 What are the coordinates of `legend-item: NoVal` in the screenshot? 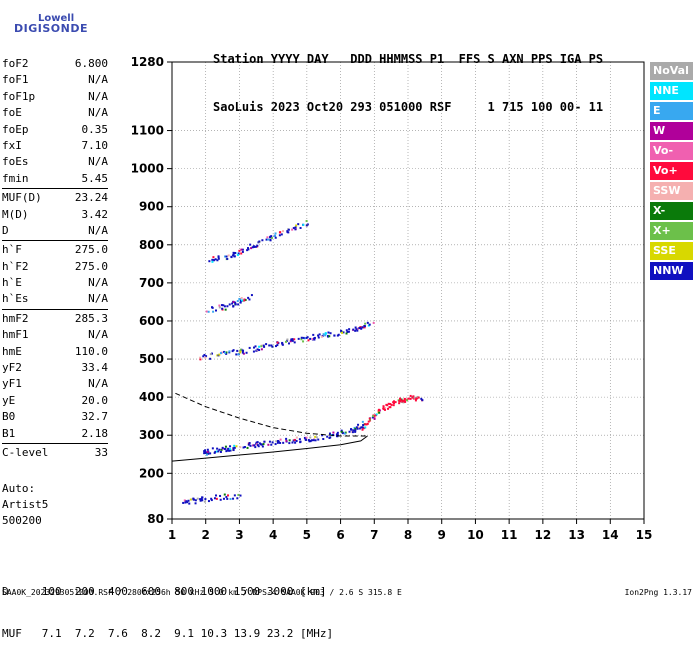 It's located at (671, 71).